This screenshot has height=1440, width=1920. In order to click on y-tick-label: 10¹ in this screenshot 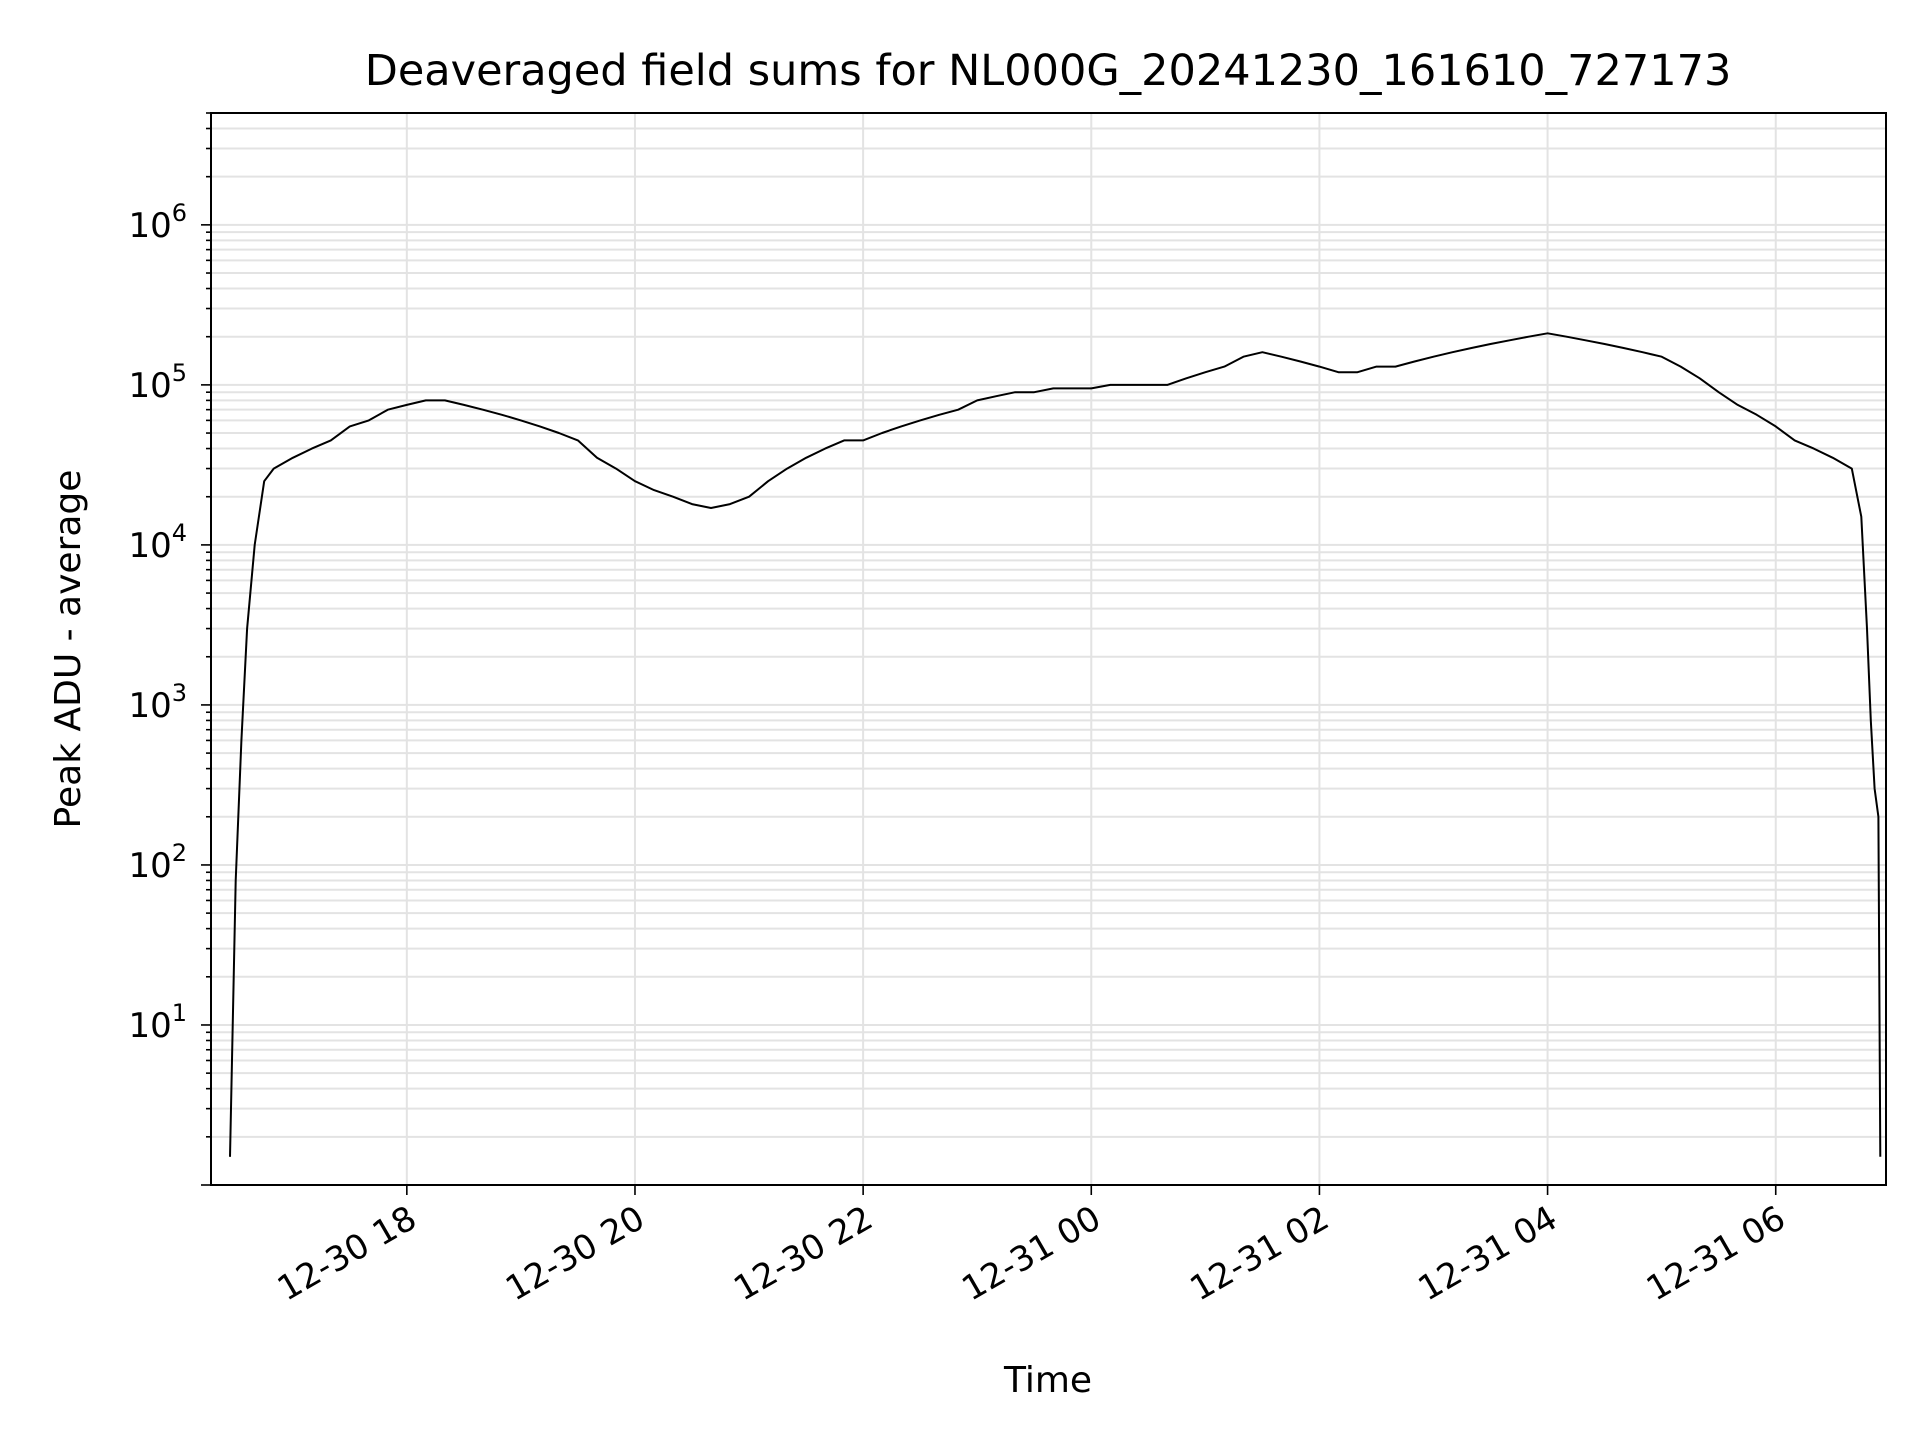, I will do `click(157, 1022)`.